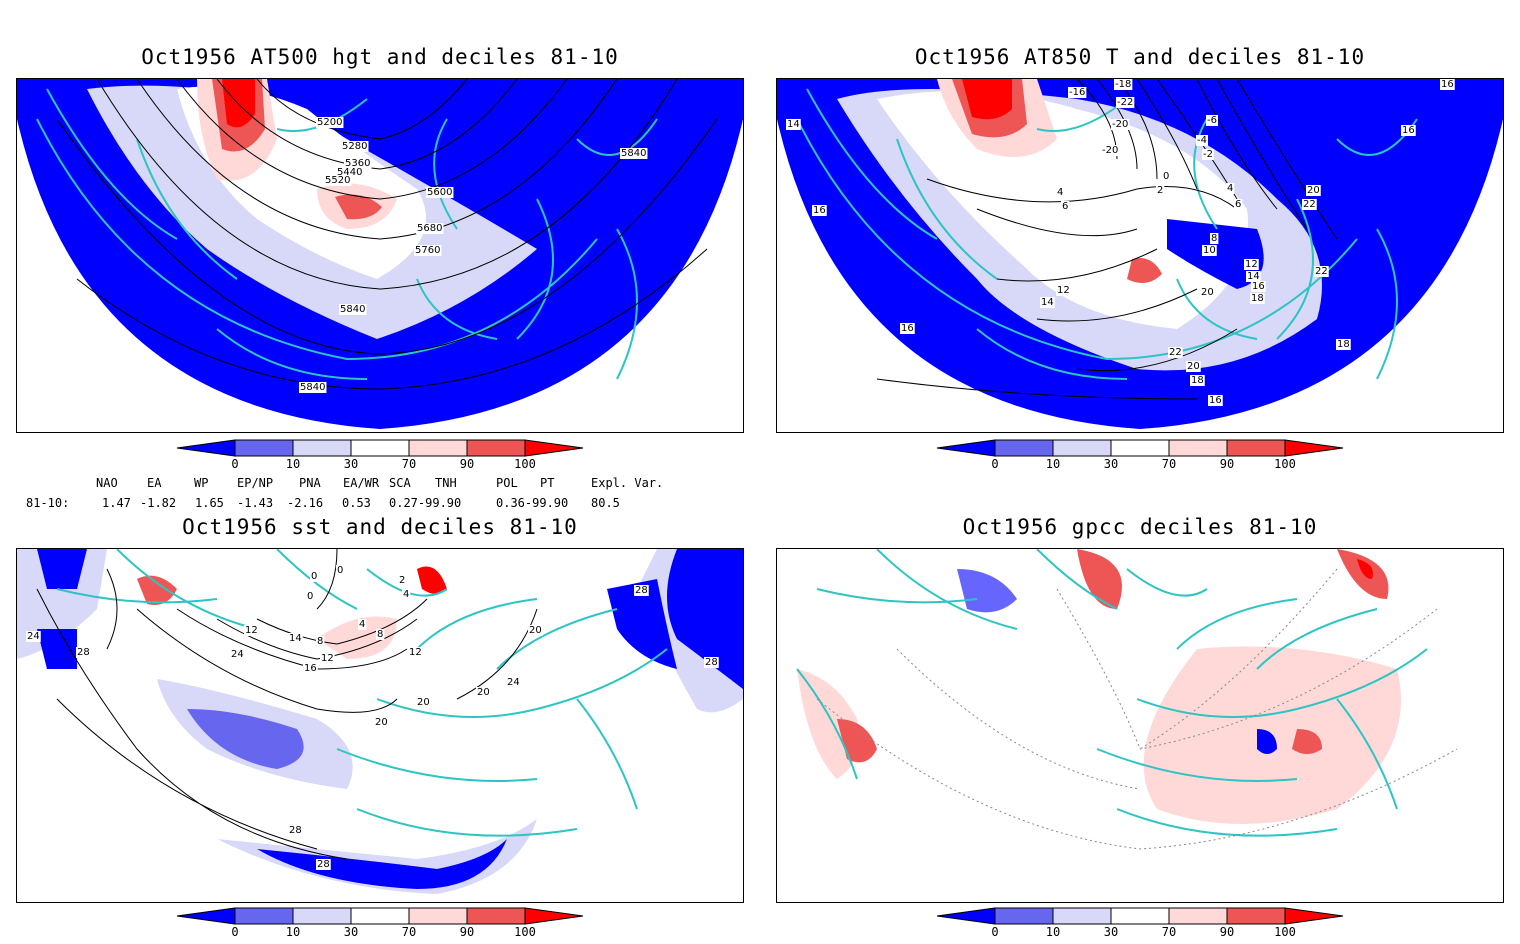  I want to click on contour-label: 2, so click(402, 580).